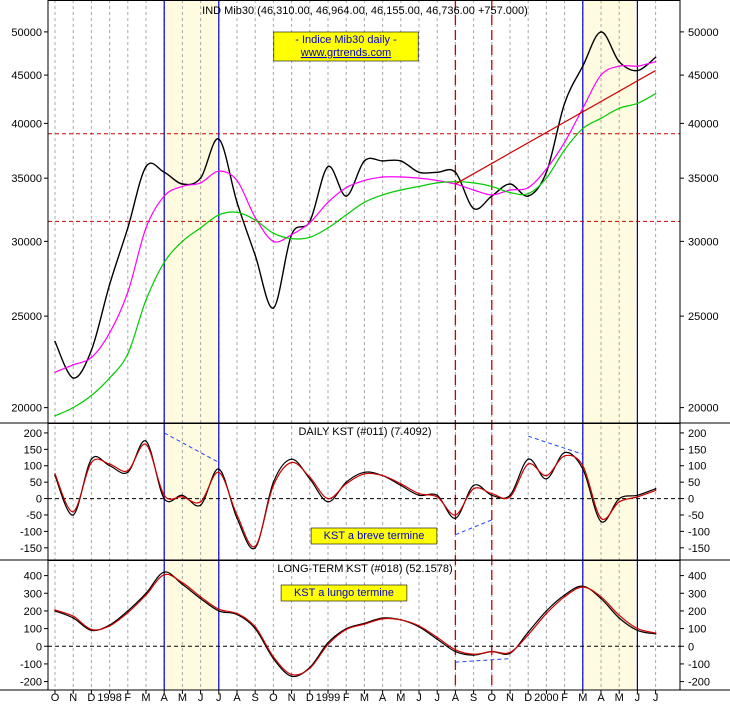 This screenshot has width=730, height=705. Describe the element at coordinates (456, 698) in the screenshot. I see `xtick-label-22: A` at that location.